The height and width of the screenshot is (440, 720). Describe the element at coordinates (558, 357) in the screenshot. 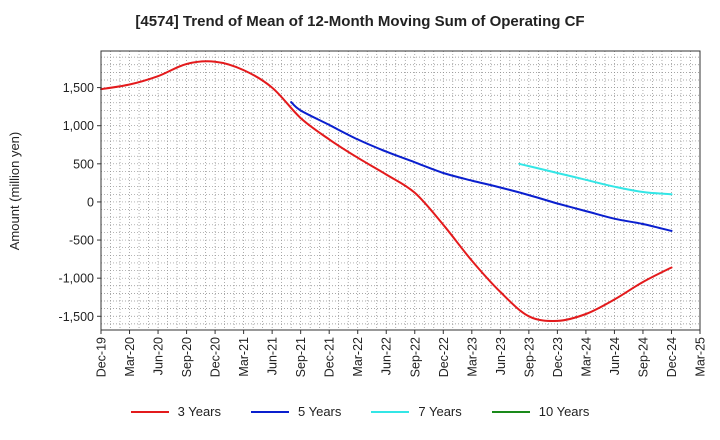

I see `x-tick-label: Dec-23` at that location.